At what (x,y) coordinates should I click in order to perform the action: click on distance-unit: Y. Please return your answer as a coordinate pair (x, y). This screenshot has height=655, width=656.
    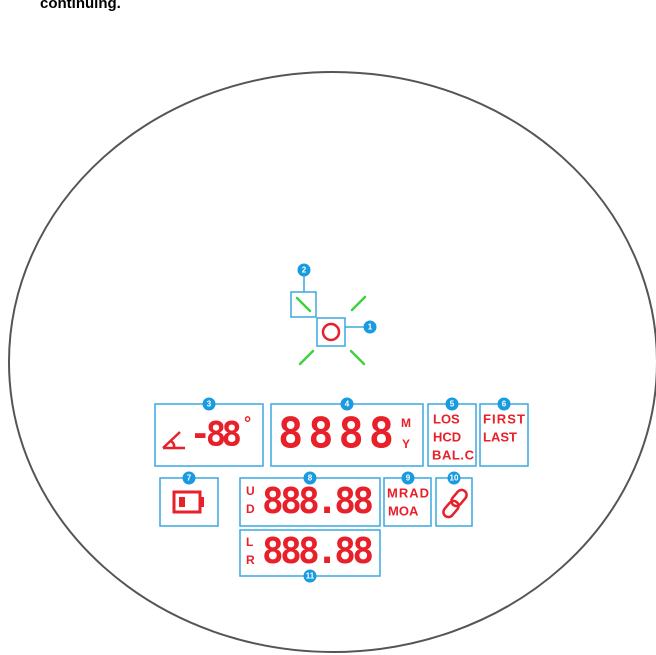
    Looking at the image, I should click on (406, 444).